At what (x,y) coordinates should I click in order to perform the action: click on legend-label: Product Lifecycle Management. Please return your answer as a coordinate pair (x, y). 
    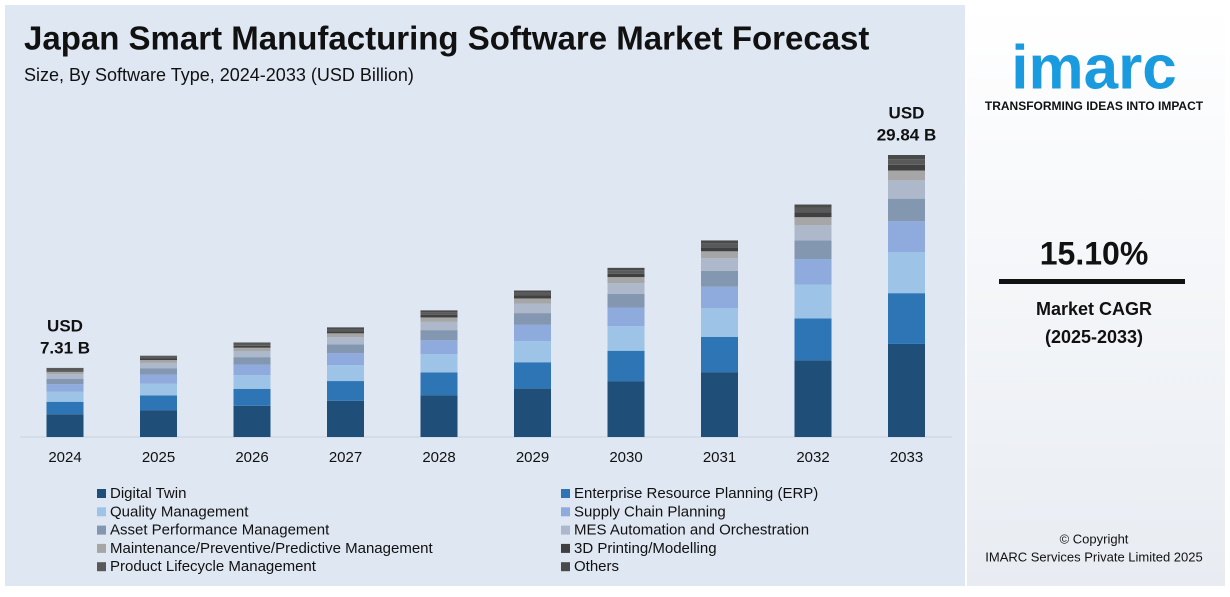
    Looking at the image, I should click on (213, 566).